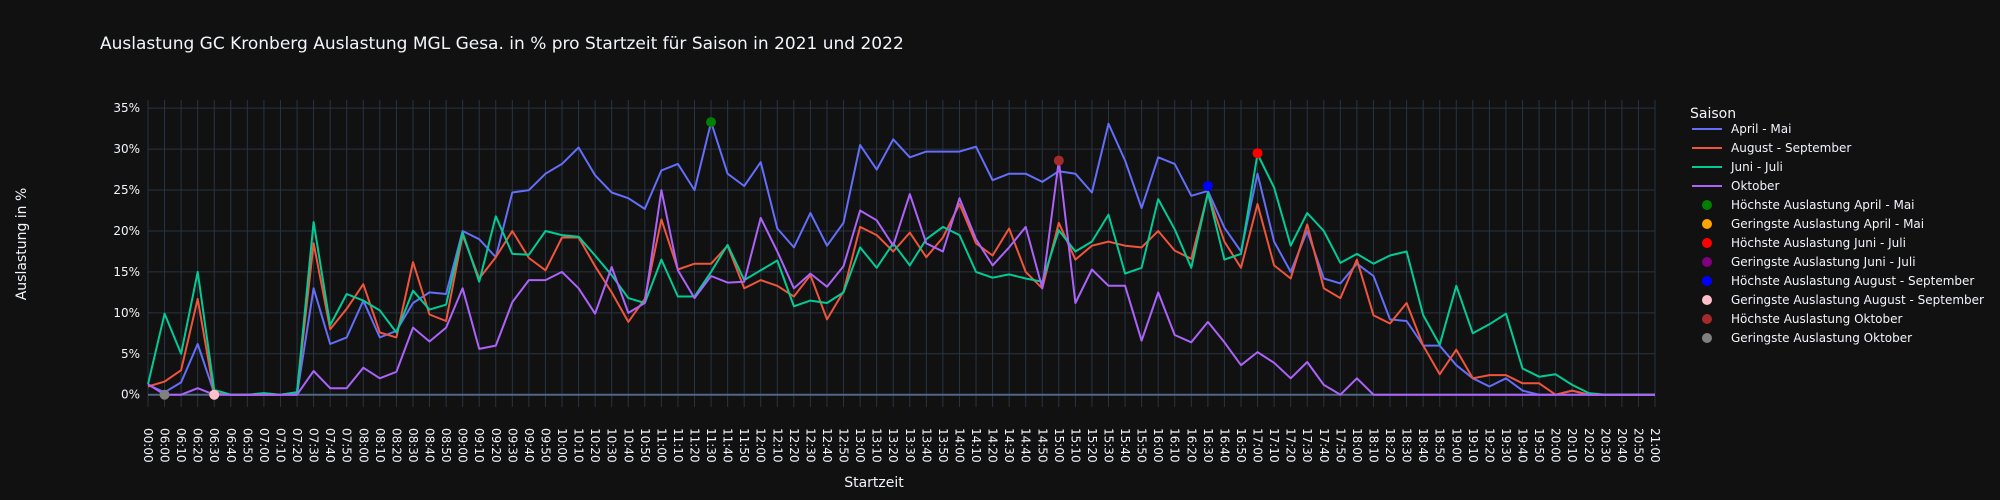 Image resolution: width=2000 pixels, height=500 pixels. What do you see at coordinates (1857, 300) in the screenshot?
I see `legend-label: Geringste Auslastung August - September` at bounding box center [1857, 300].